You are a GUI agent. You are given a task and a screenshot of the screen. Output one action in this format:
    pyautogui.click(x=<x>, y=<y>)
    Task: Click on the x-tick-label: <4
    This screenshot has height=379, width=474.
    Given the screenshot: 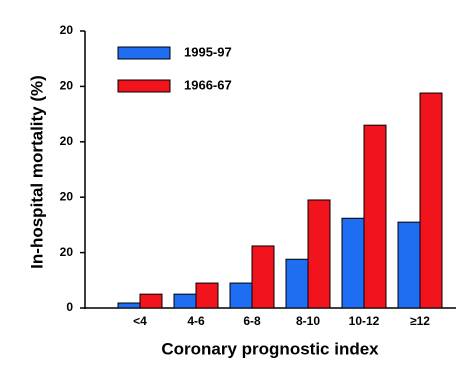 What is the action you would take?
    pyautogui.click(x=140, y=321)
    